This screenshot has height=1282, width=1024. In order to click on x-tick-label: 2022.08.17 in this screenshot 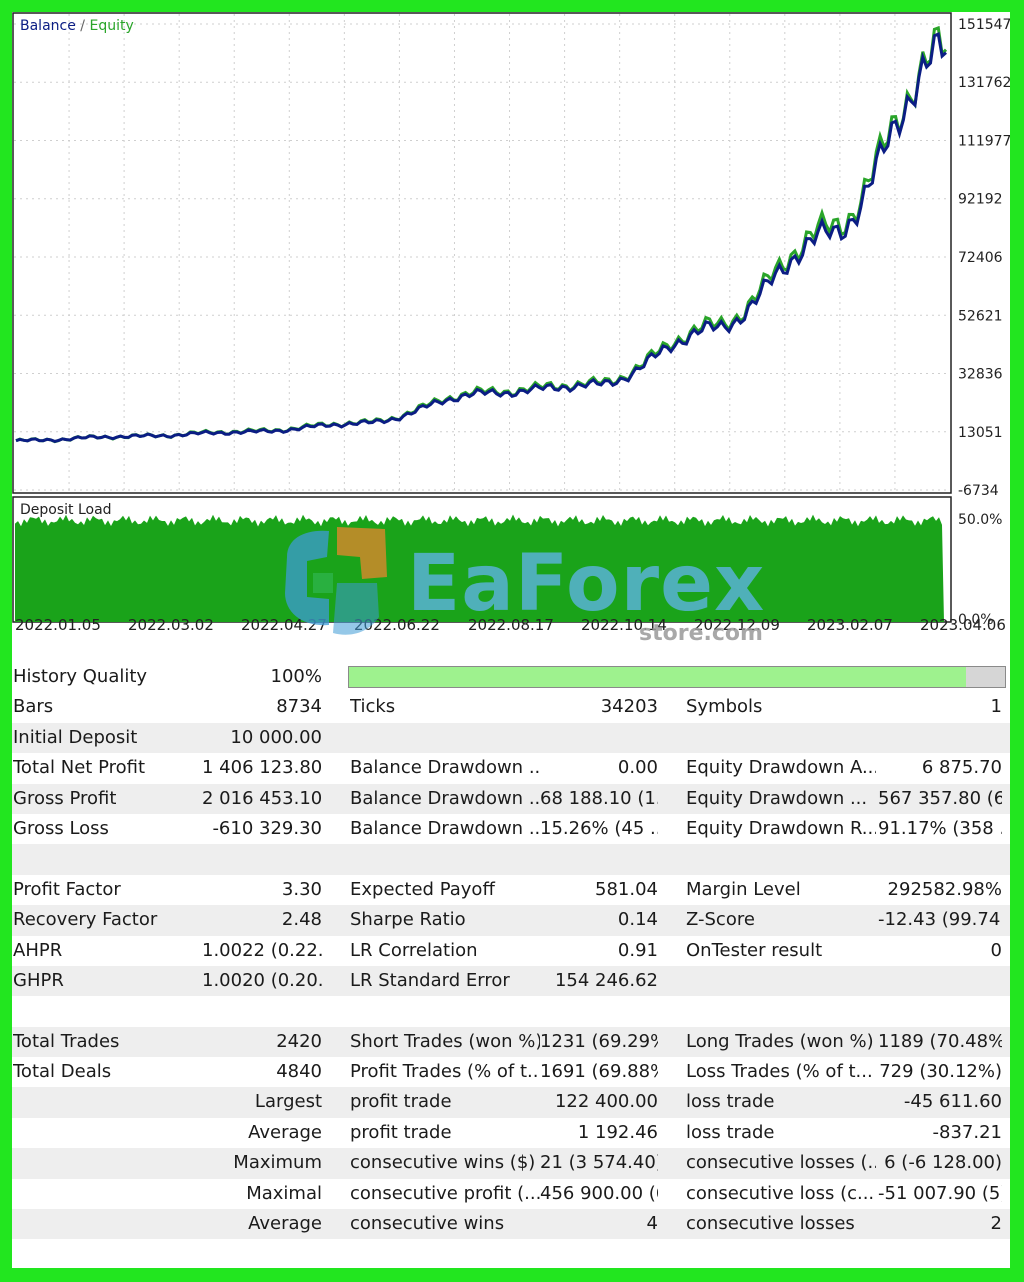, I will do `click(511, 625)`.